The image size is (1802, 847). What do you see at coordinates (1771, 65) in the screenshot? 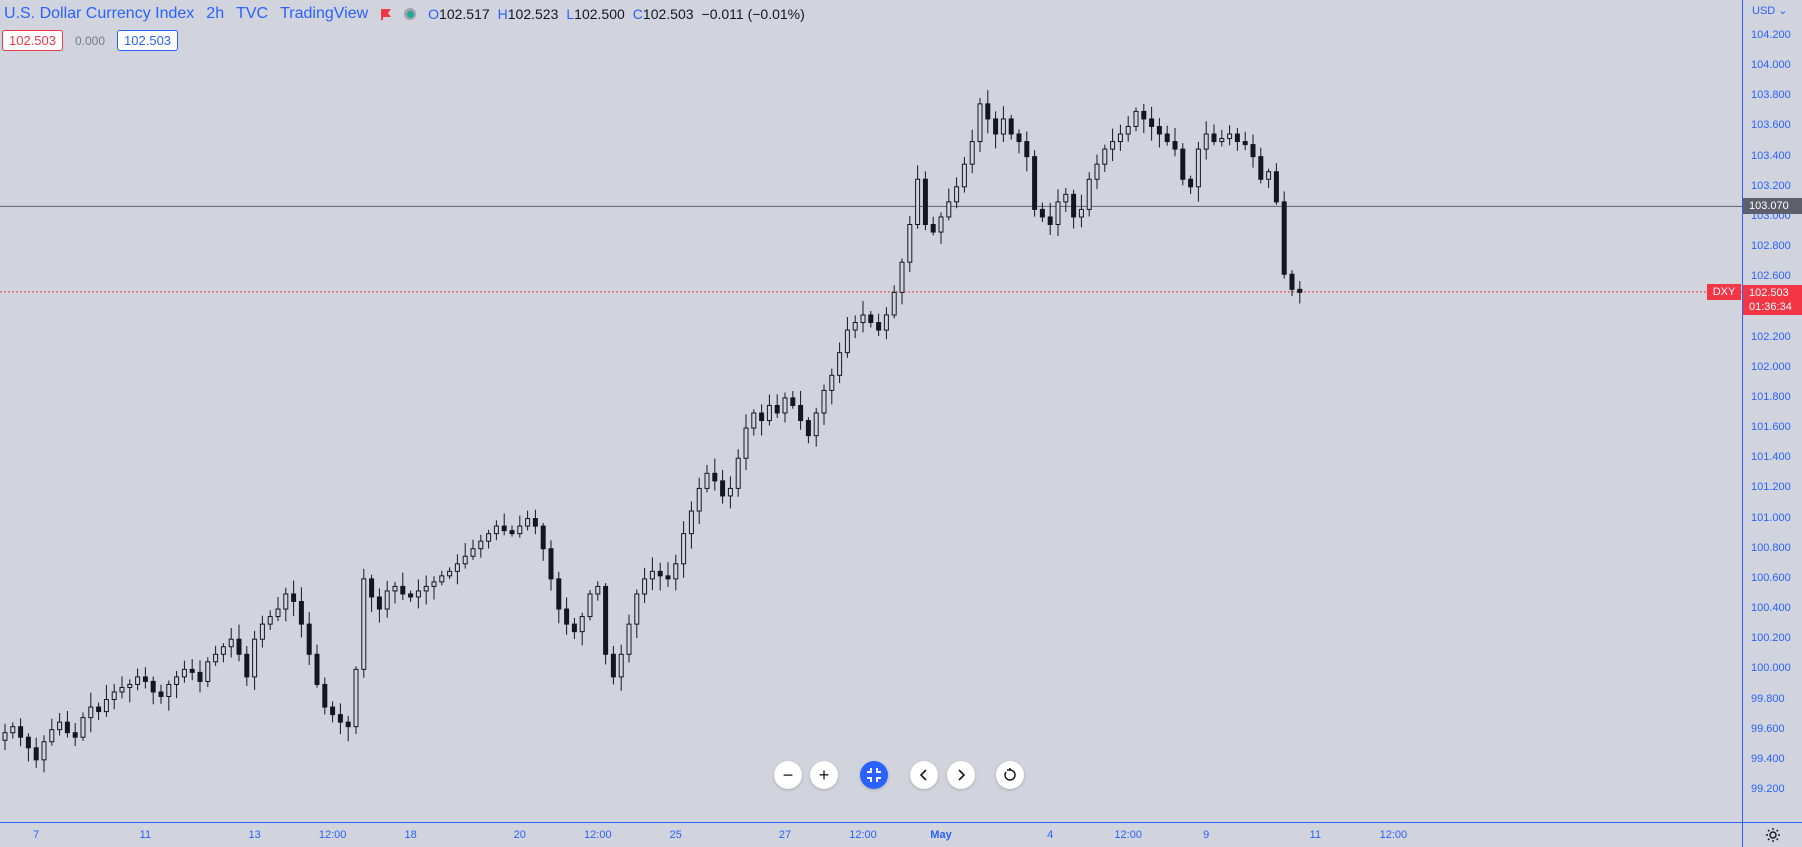
I see `price-tick-label: 104.000` at bounding box center [1771, 65].